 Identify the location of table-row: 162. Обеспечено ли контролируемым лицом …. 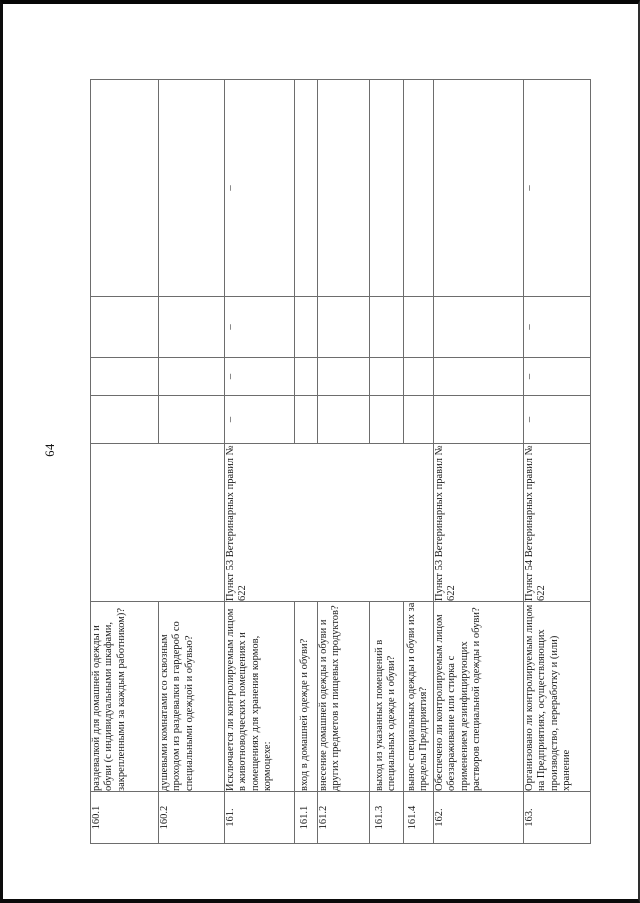
(478, 461).